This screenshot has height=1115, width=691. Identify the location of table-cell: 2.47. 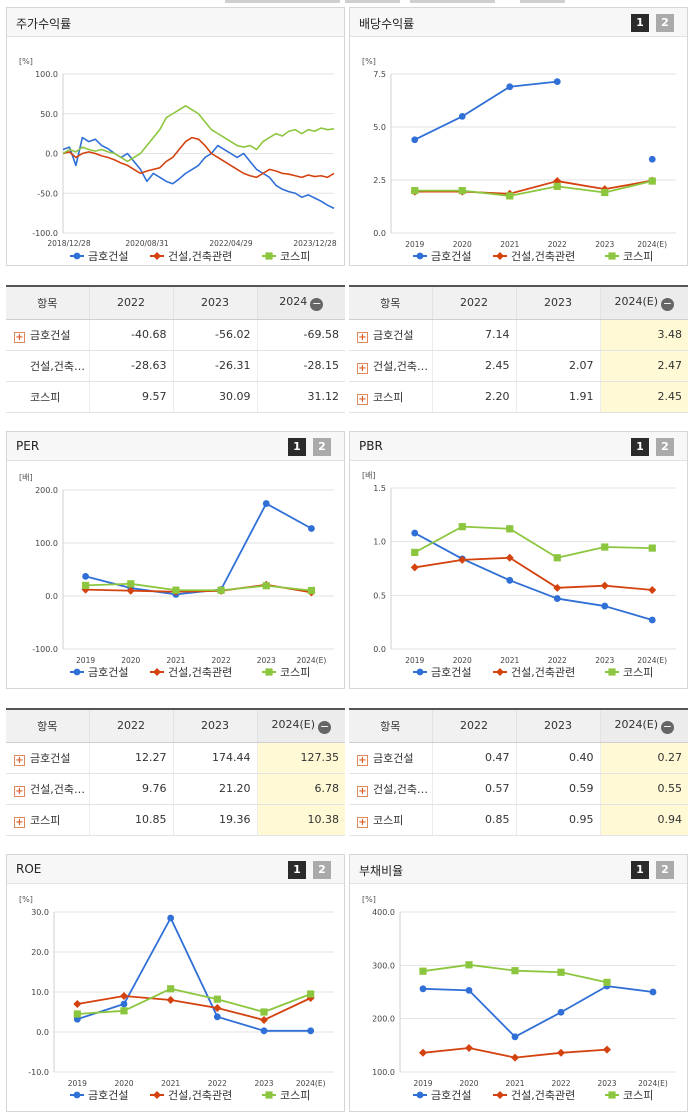
(643, 366).